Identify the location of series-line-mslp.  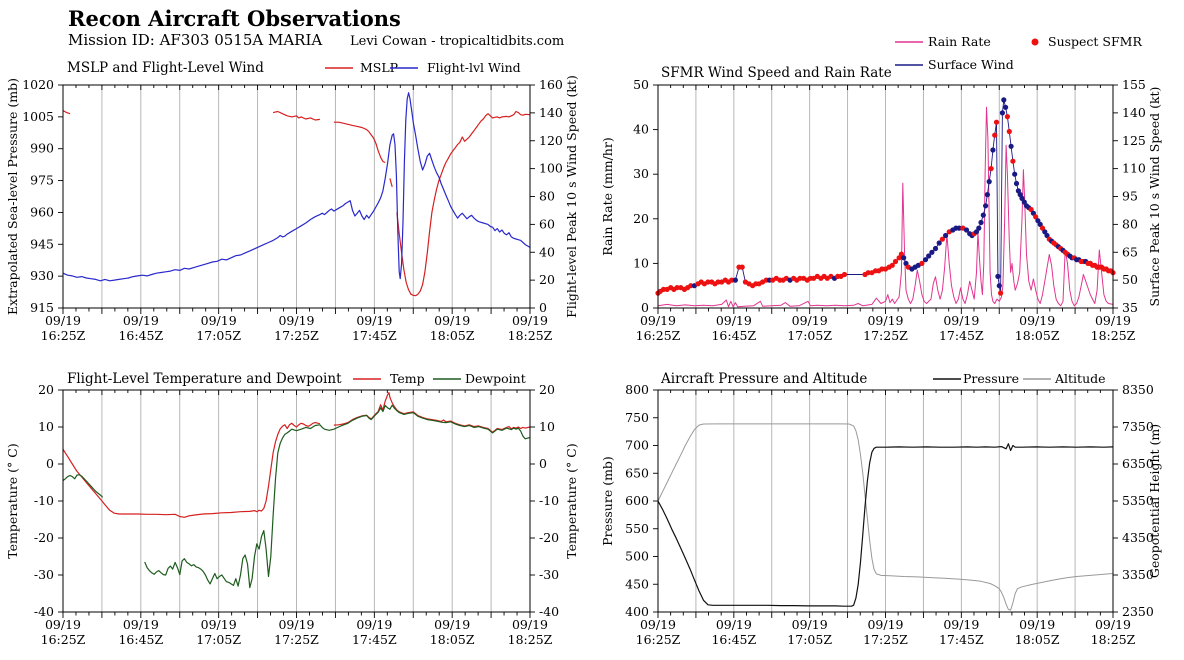
(296, 203).